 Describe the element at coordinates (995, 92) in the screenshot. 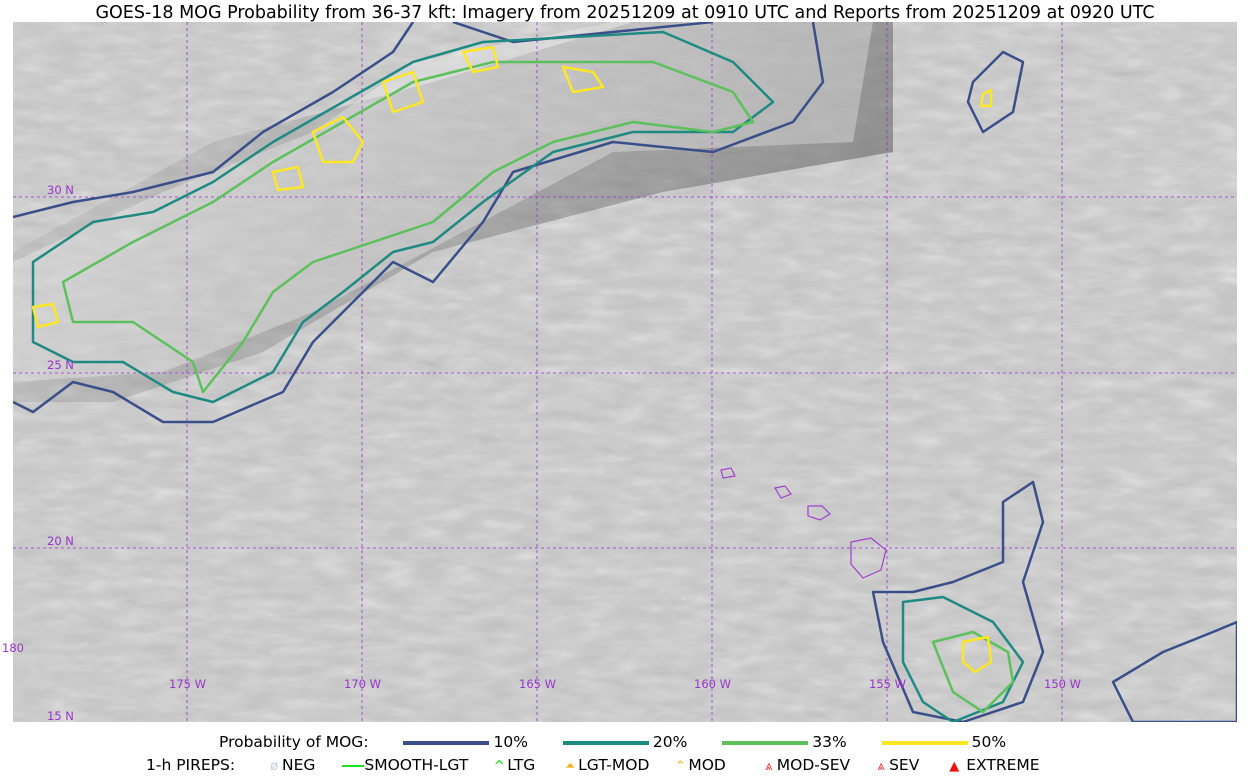

I see `contour-10-ne` at that location.